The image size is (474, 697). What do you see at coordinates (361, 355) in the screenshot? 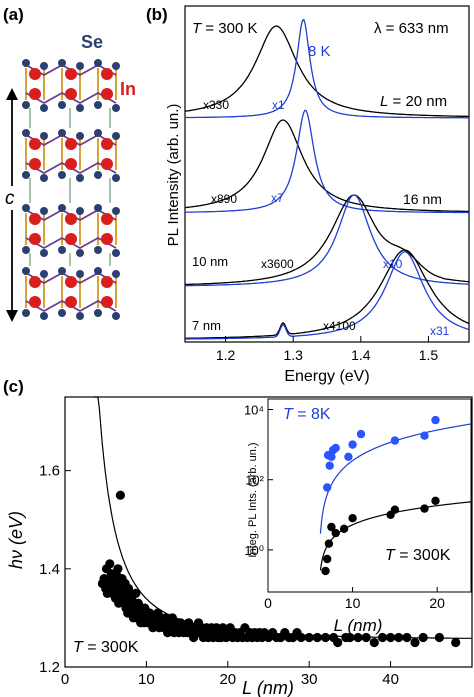
I see `xtick-label: 1.4` at bounding box center [361, 355].